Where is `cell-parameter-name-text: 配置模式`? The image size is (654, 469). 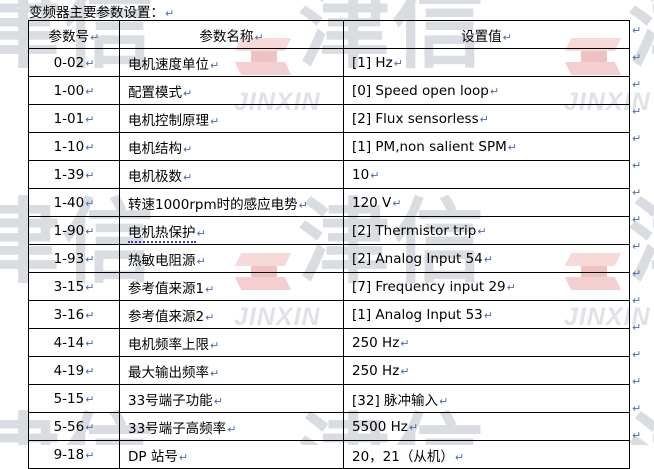 cell-parameter-name-text: 配置模式 is located at coordinates (155, 92).